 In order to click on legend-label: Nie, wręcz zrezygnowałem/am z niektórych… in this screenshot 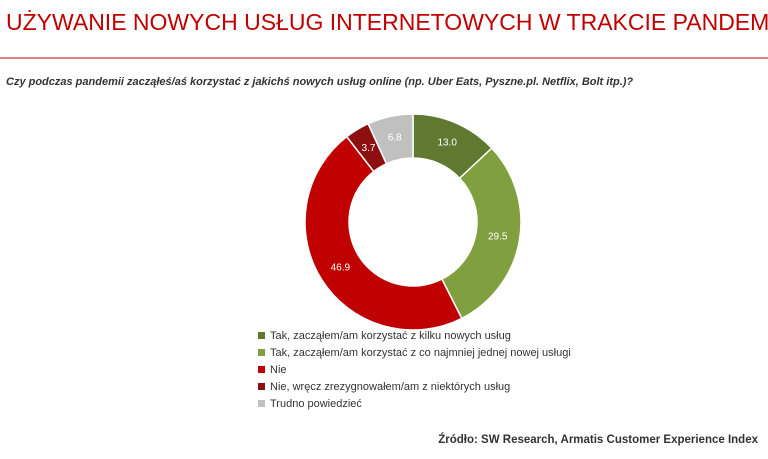, I will do `click(390, 387)`.